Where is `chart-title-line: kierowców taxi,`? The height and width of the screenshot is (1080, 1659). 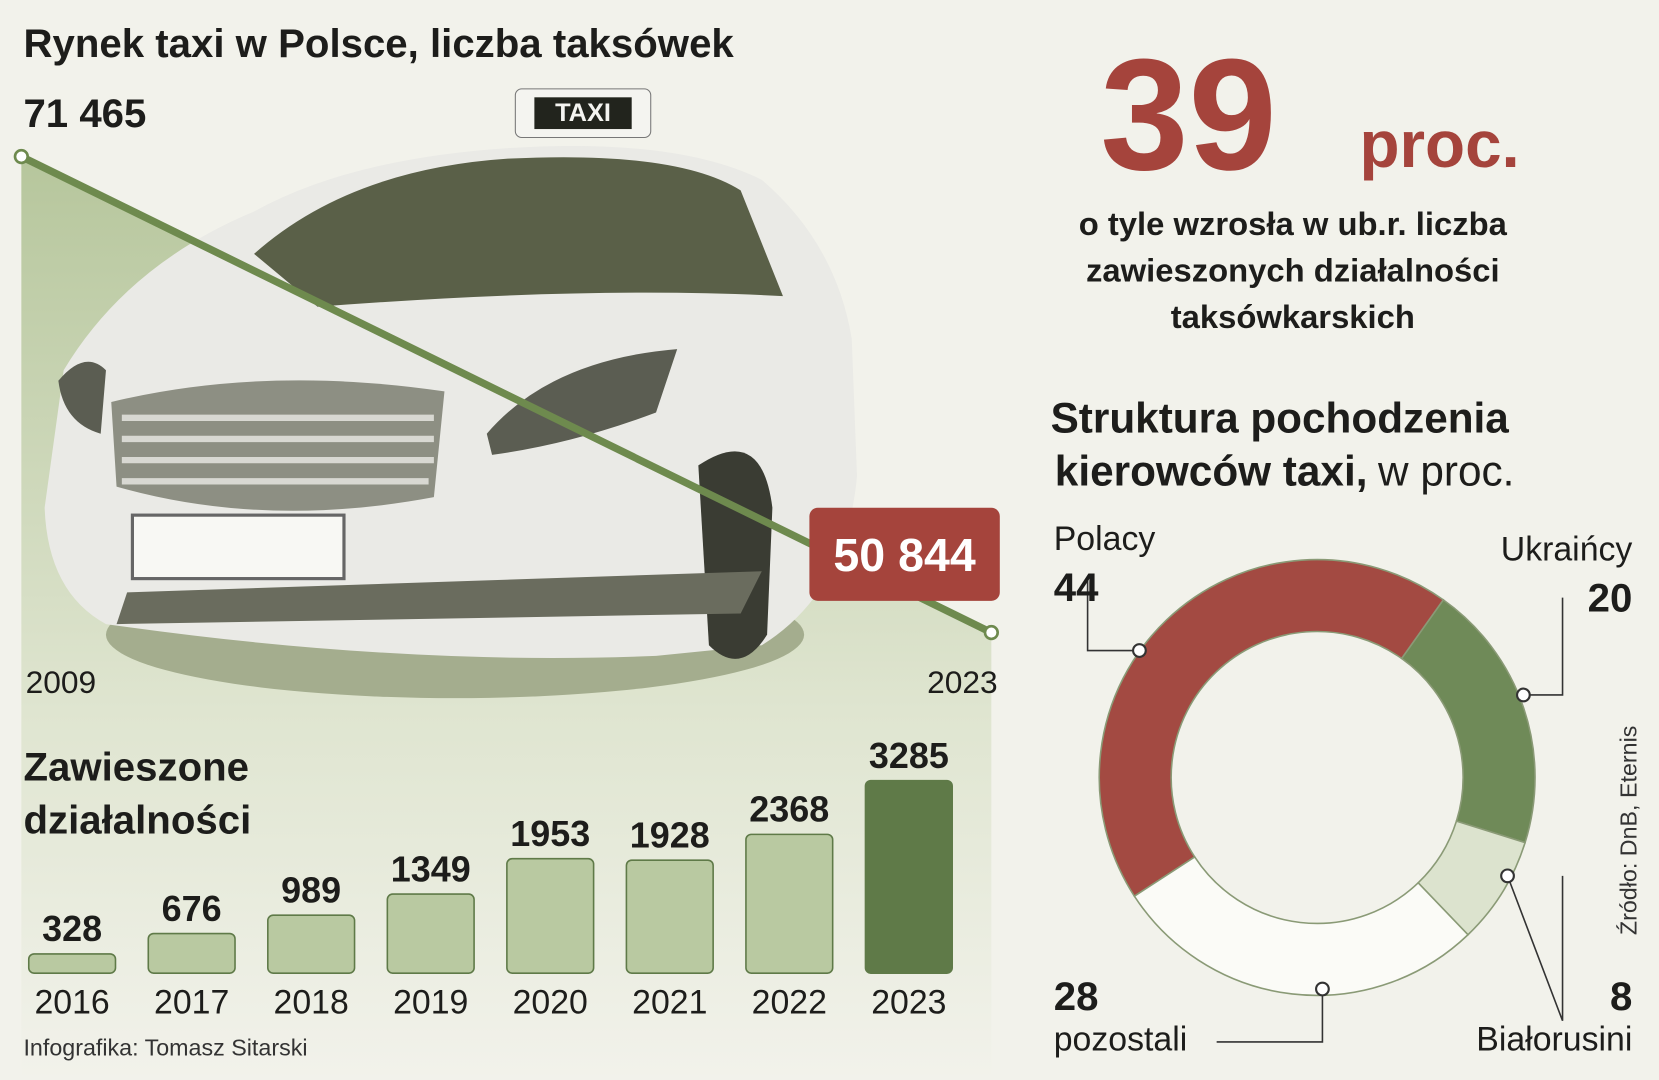 chart-title-line: kierowców taxi, is located at coordinates (1211, 471).